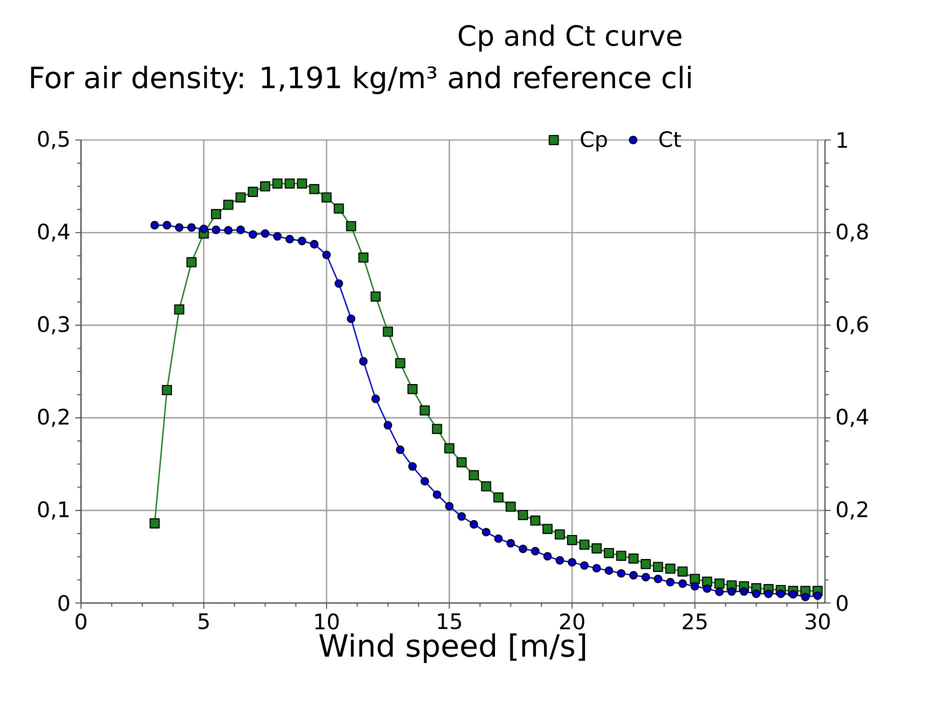 This screenshot has width=947, height=715. I want to click on y-tick-label: 0,1, so click(53, 510).